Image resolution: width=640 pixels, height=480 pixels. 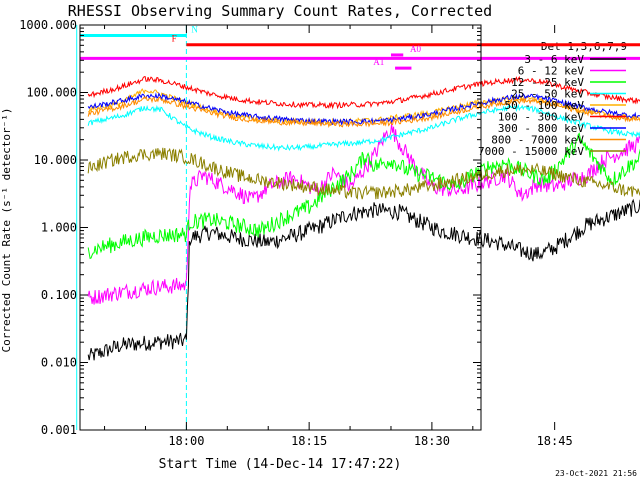 What do you see at coordinates (59, 228) in the screenshot?
I see `y-tick-label-3: 1.000` at bounding box center [59, 228].